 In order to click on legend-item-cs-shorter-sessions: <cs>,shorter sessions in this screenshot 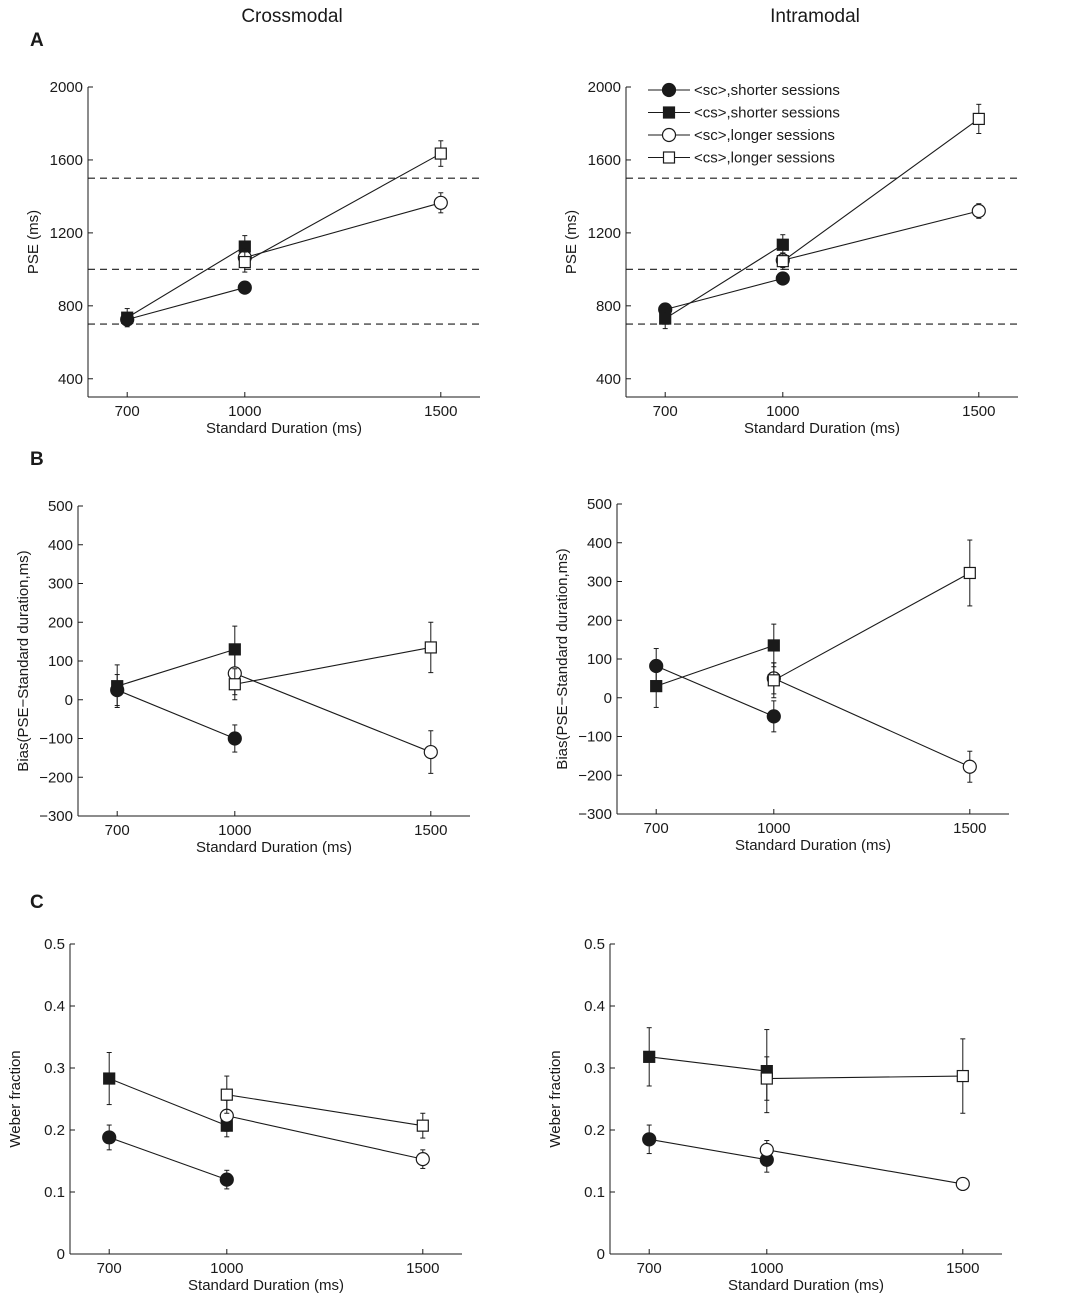, I will do `click(744, 113)`.